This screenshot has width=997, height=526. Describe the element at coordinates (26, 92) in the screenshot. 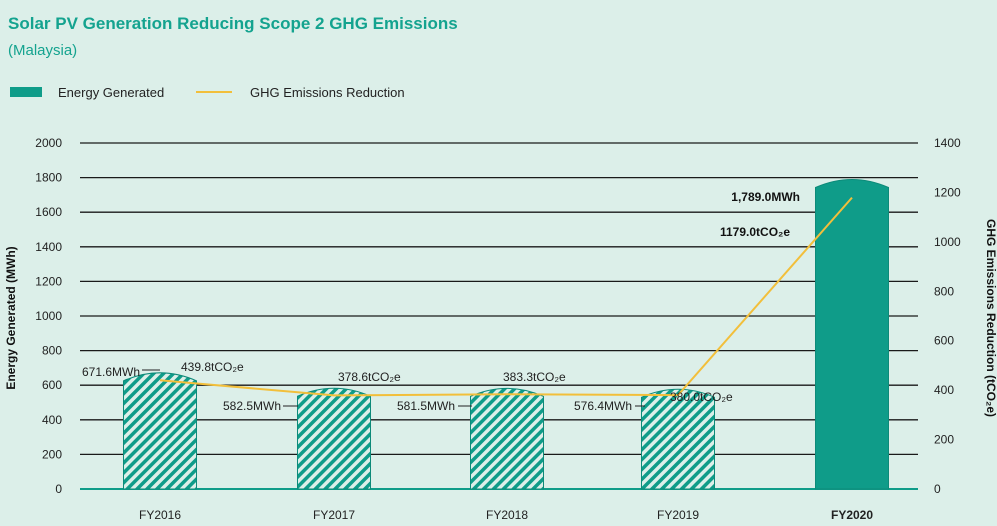

I see `legend-swatch-energy` at that location.